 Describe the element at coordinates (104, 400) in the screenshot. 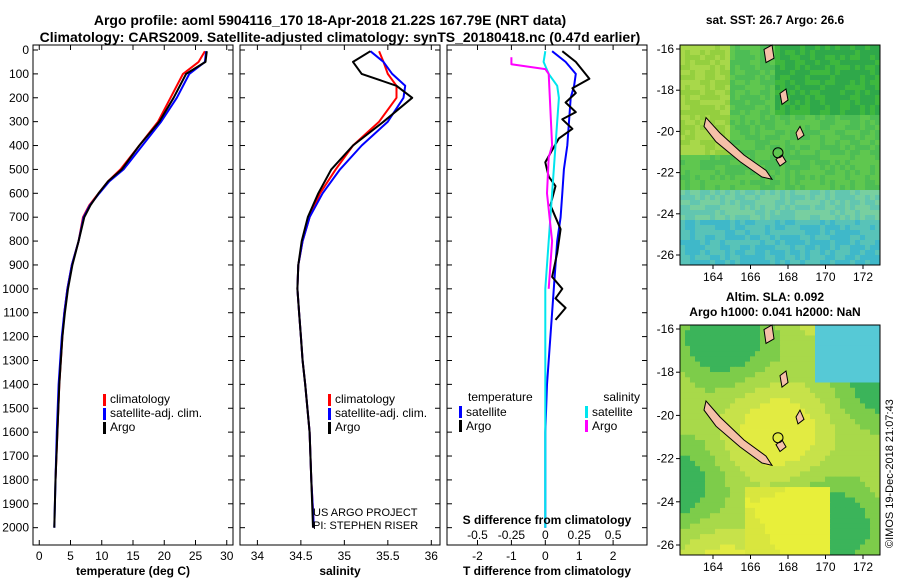

I see `legend-climatology-swatch` at that location.